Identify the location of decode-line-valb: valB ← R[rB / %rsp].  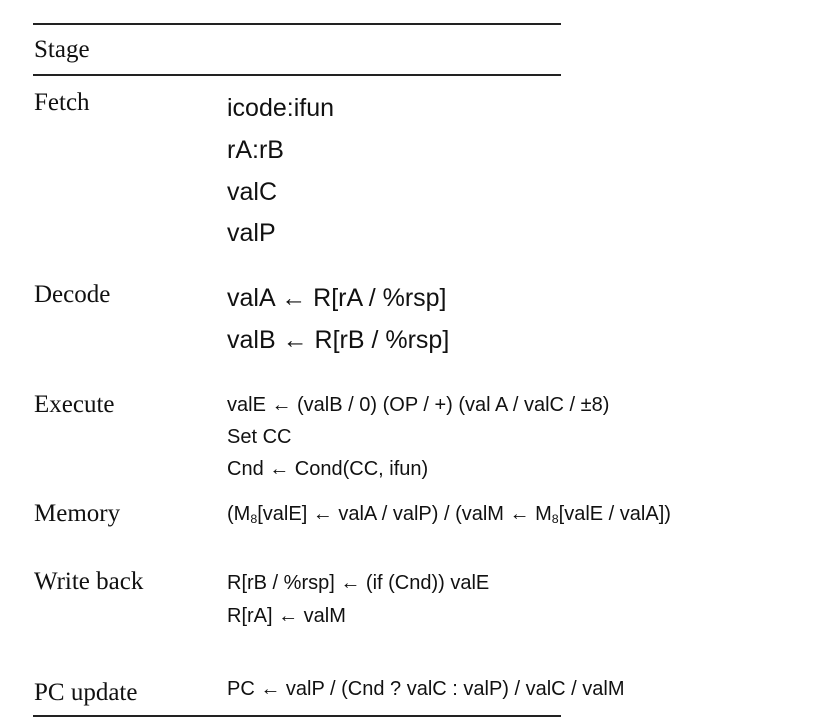
(338, 340).